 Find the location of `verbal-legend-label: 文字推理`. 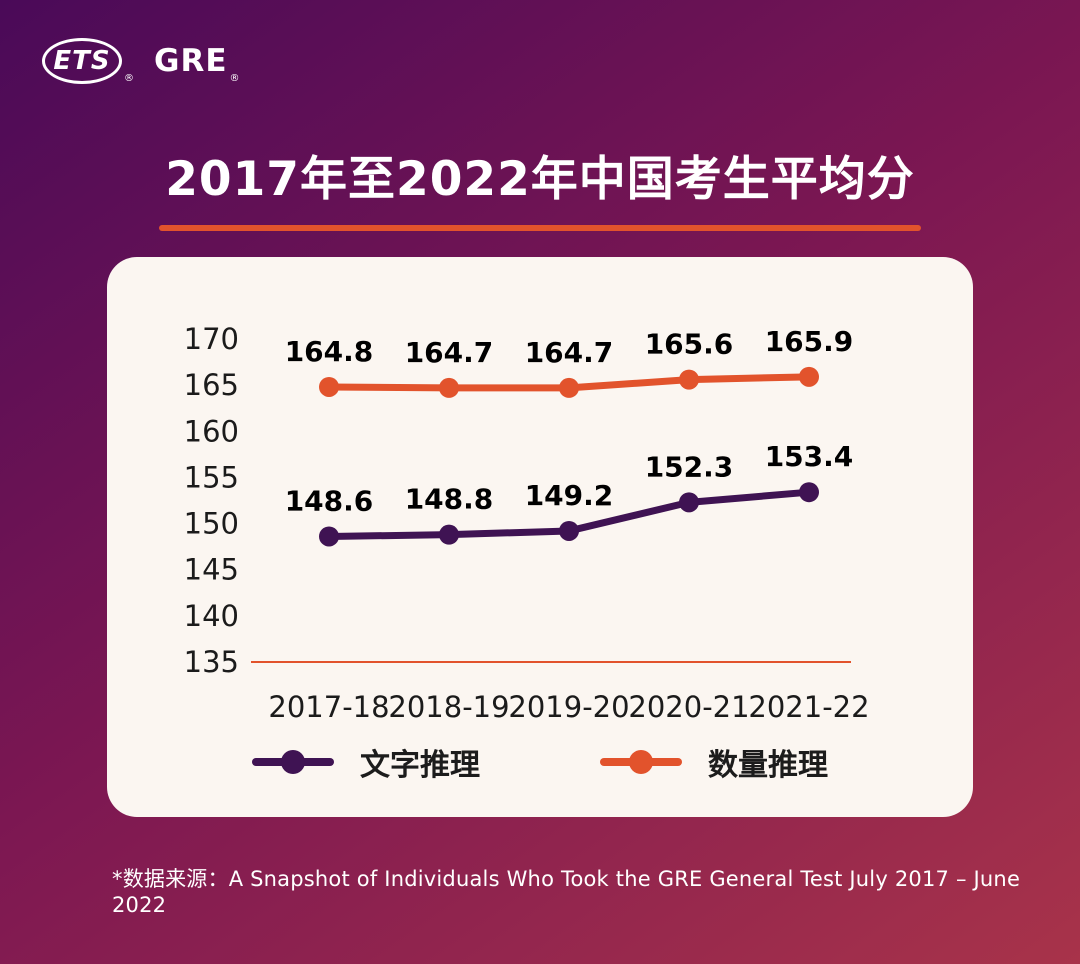

verbal-legend-label: 文字推理 is located at coordinates (420, 765).